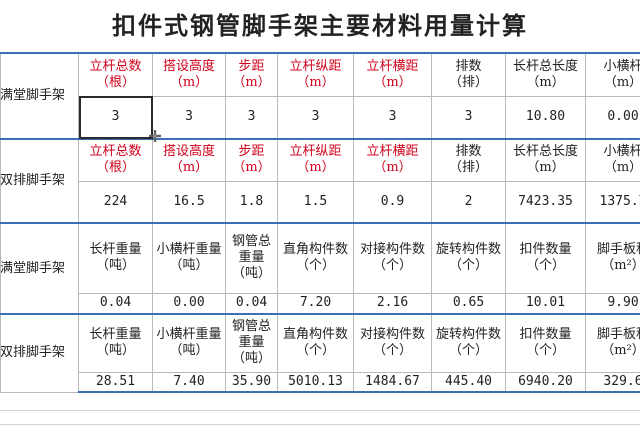 This screenshot has height=432, width=640. I want to click on value-cell: 10.80, so click(545, 117).